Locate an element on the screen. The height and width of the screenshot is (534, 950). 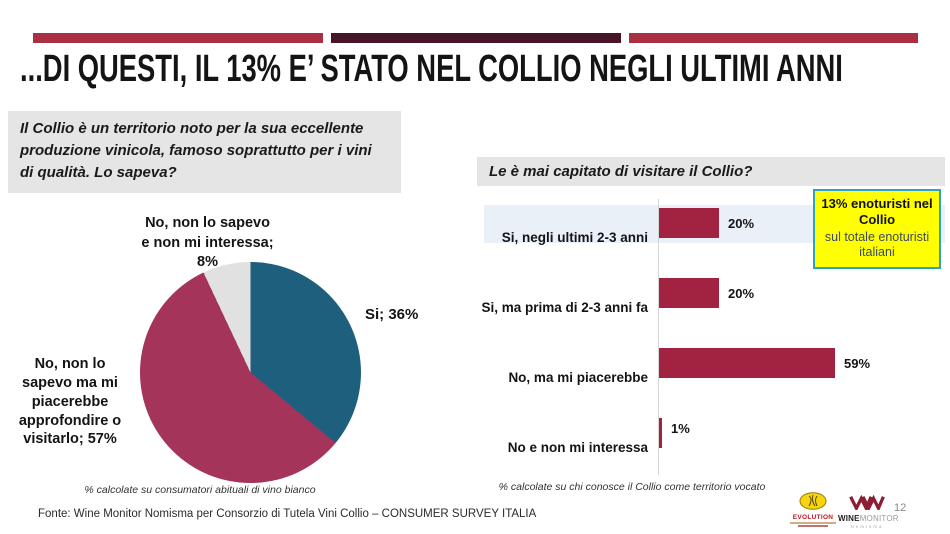
bar-si-prima-anni is located at coordinates (689, 293).